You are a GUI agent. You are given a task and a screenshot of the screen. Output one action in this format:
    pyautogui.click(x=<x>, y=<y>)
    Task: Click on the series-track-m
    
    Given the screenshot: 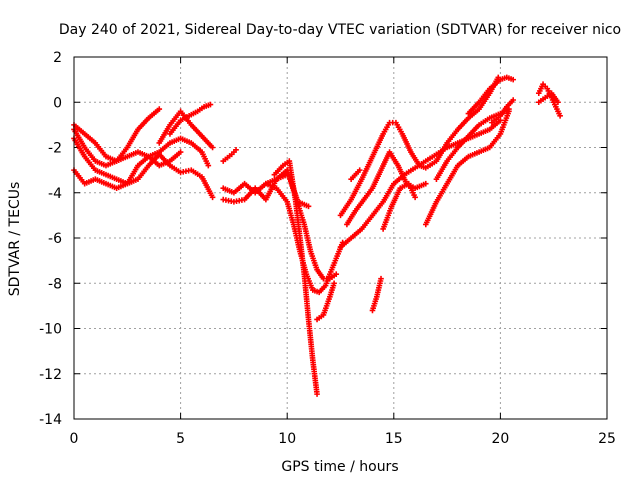 What is the action you would take?
    pyautogui.click(x=325, y=301)
    